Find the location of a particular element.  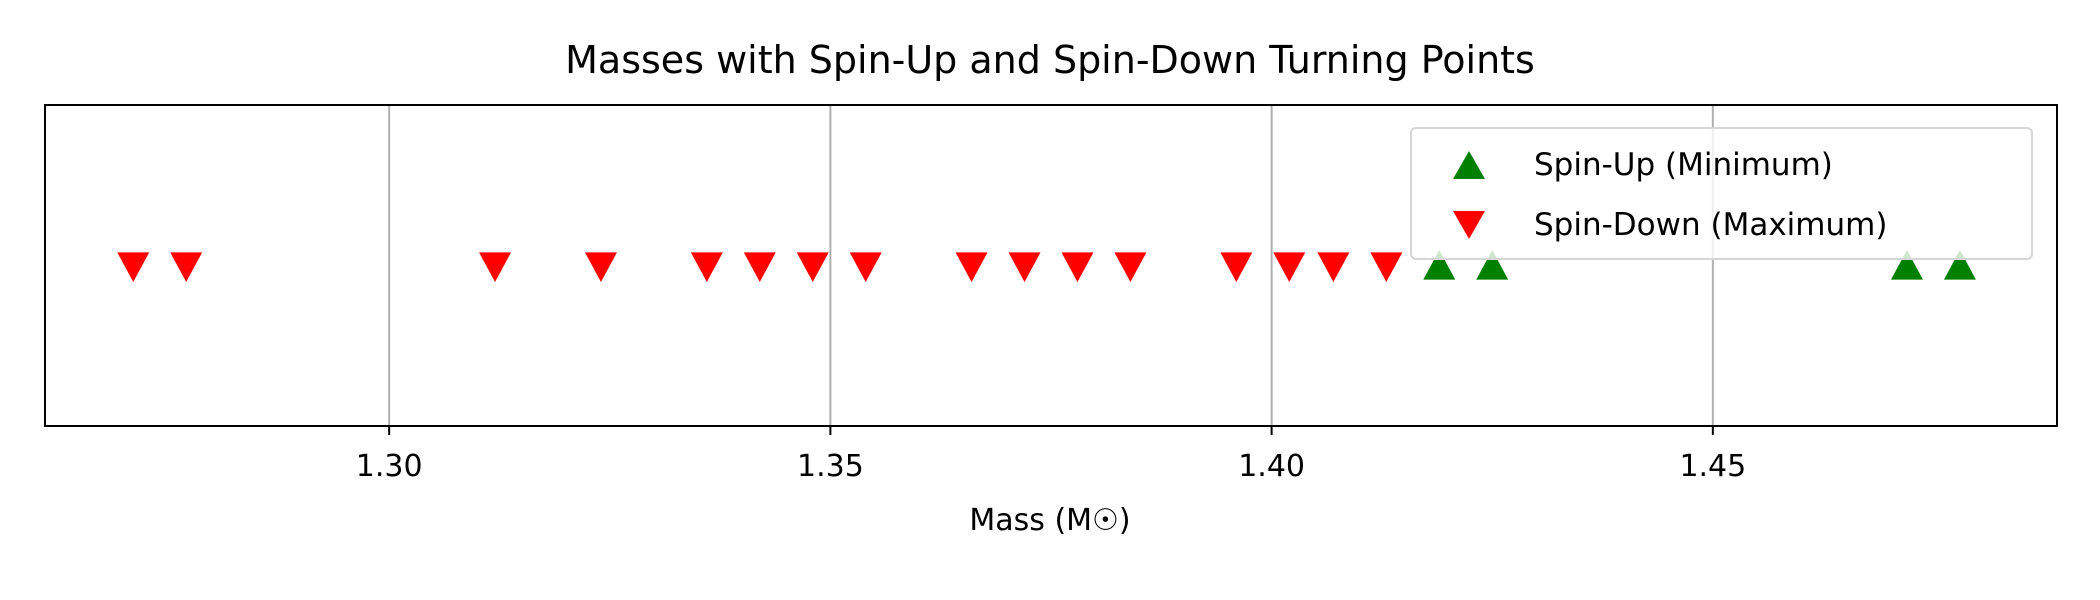

legend: Spin-Up (Minimum) Spin-Down (Maximum) is located at coordinates (1721, 193).